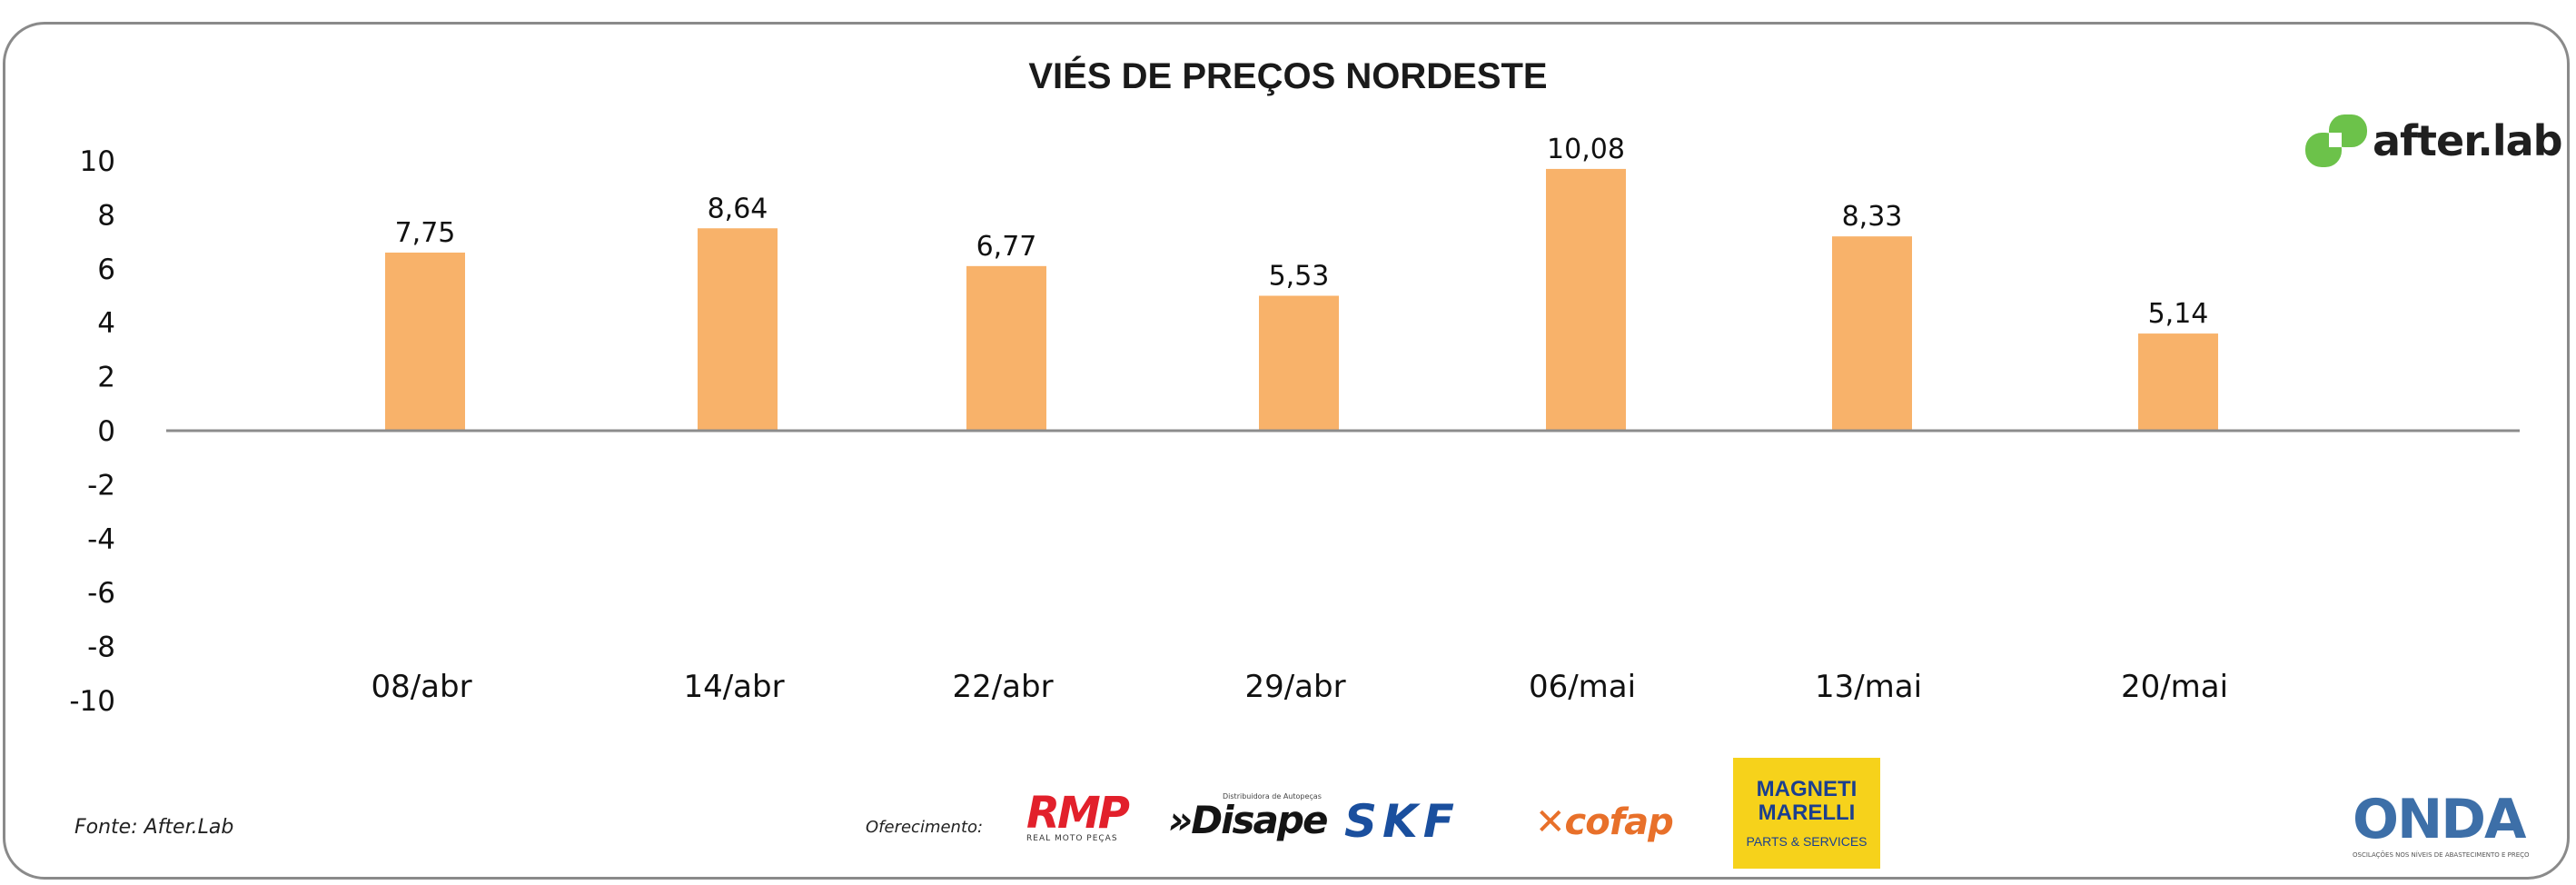  Describe the element at coordinates (1807, 801) in the screenshot. I see `magneti-marelli-name: MAGNETI MARELLI` at that location.